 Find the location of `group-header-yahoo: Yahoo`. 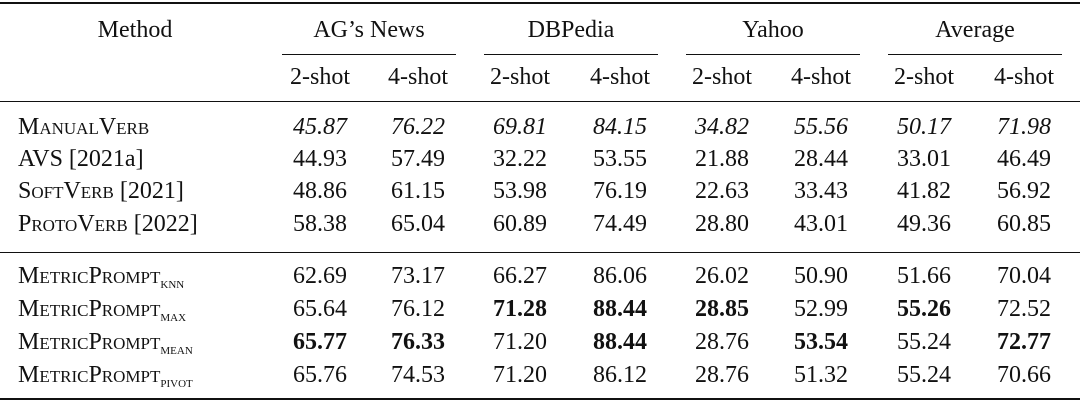

group-header-yahoo: Yahoo is located at coordinates (773, 30).